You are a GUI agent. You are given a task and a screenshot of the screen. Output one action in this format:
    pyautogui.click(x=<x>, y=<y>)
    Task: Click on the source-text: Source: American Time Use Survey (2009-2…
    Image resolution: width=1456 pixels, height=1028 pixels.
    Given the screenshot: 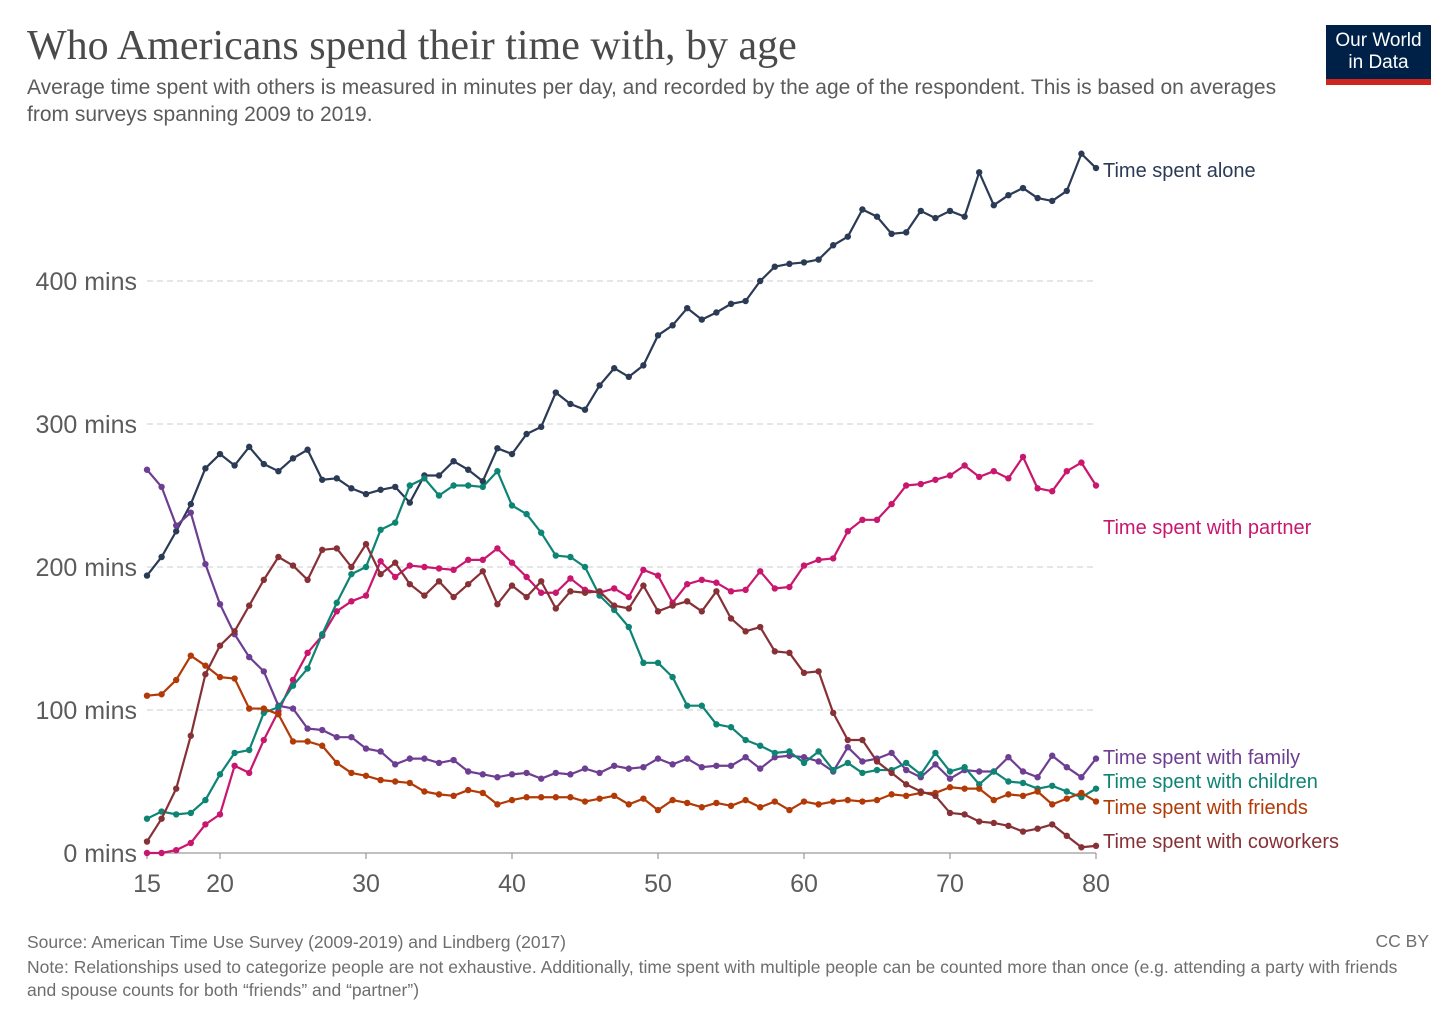 What is the action you would take?
    pyautogui.click(x=296, y=942)
    